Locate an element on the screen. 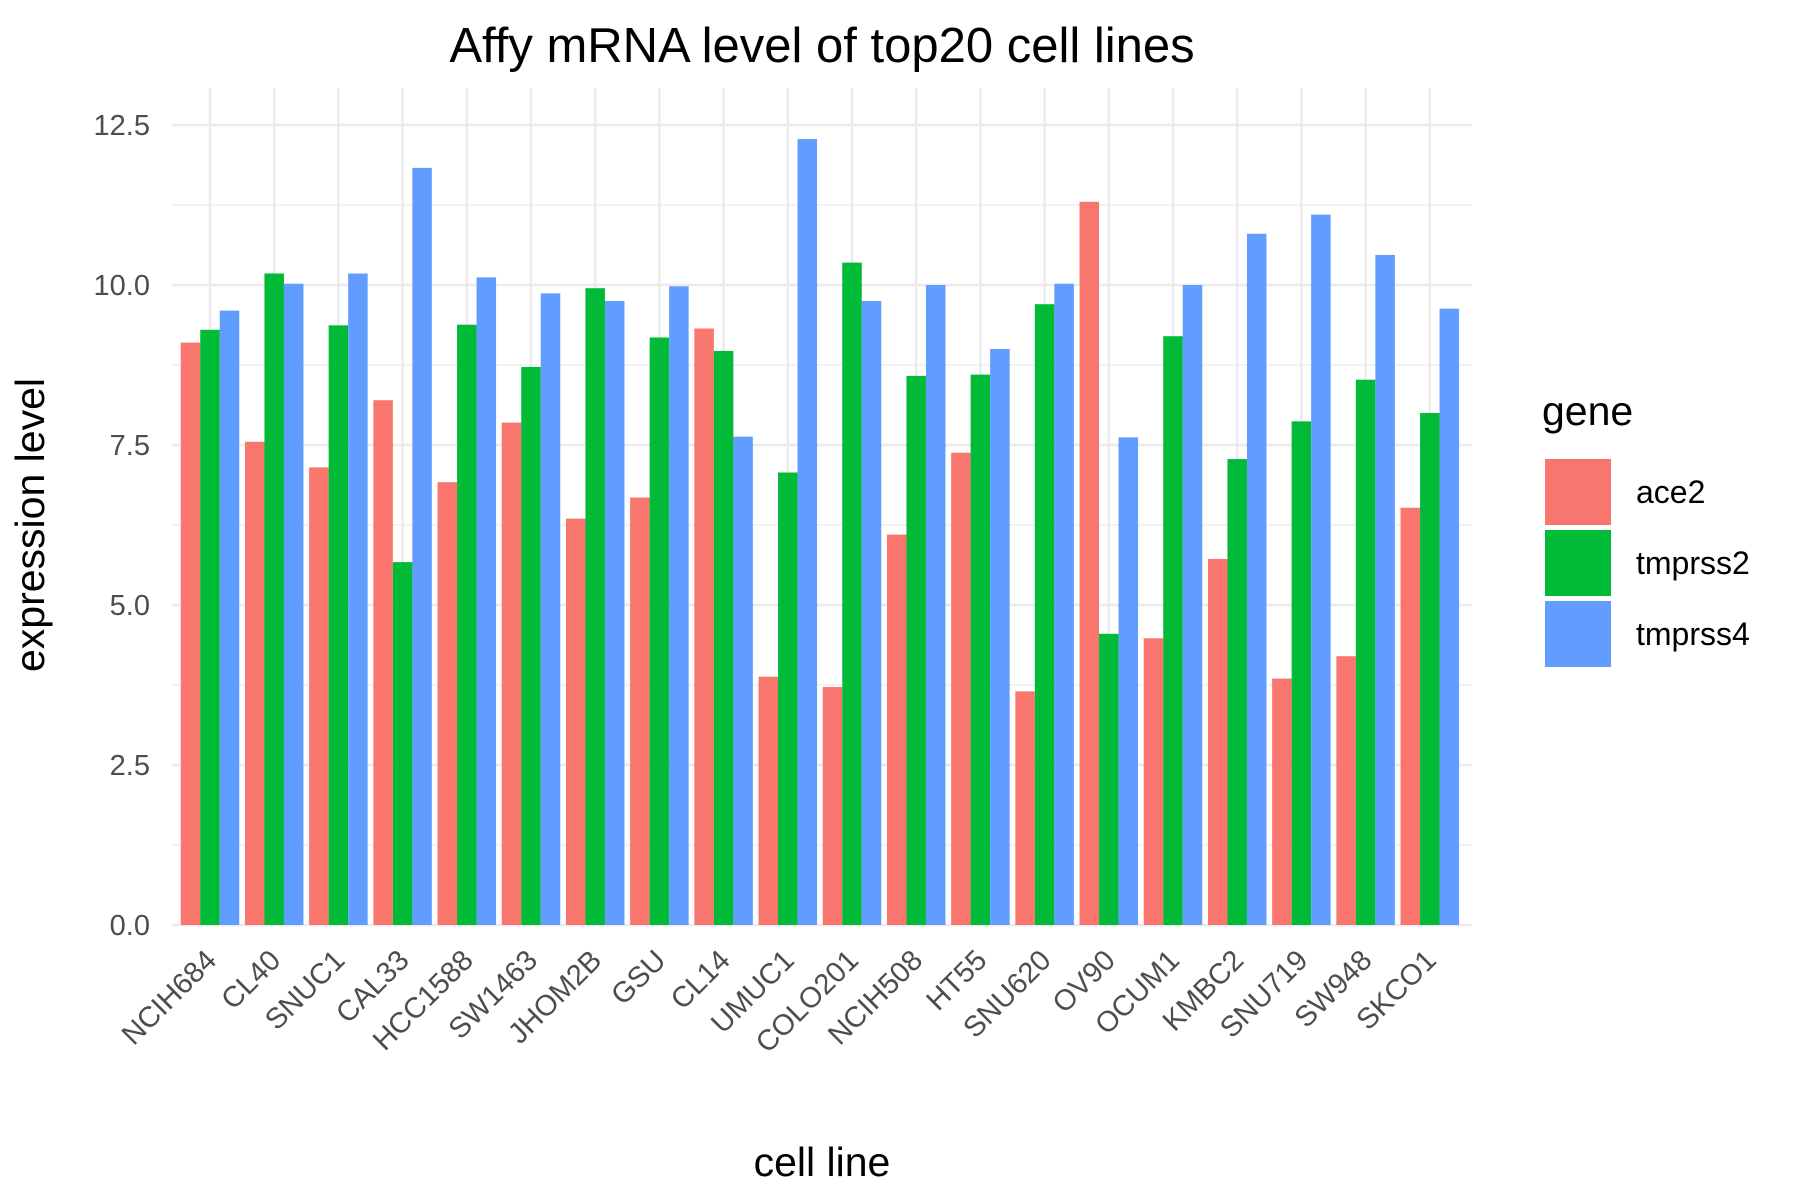 This screenshot has height=1200, width=1800. bar-ace2-colo201 is located at coordinates (832, 805).